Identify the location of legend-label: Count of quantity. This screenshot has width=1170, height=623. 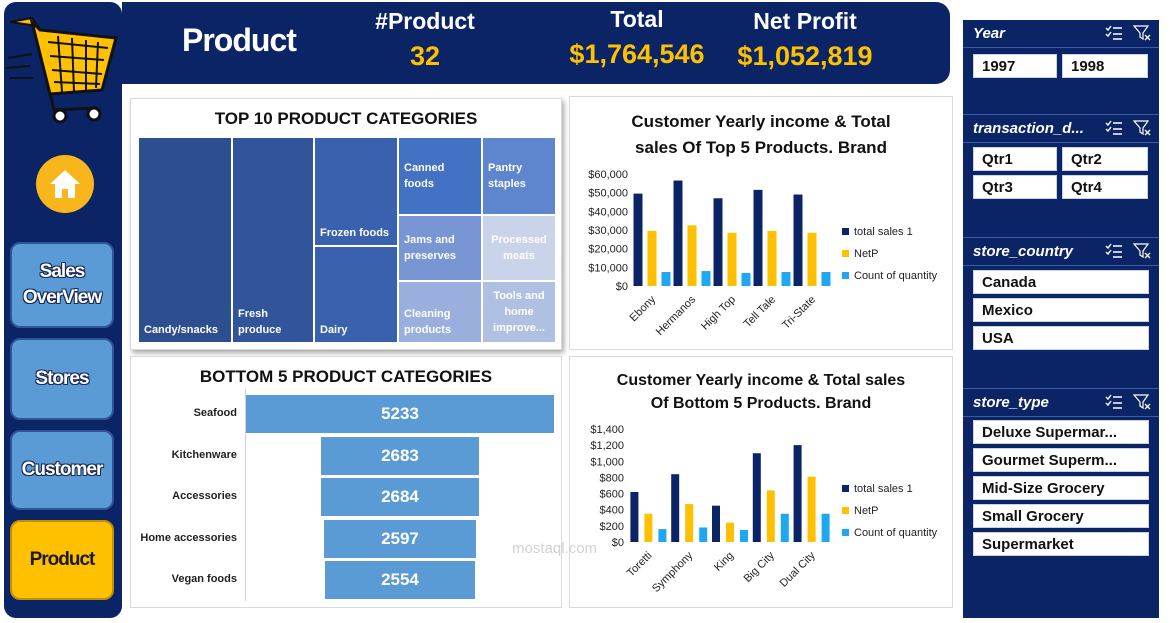
(896, 276).